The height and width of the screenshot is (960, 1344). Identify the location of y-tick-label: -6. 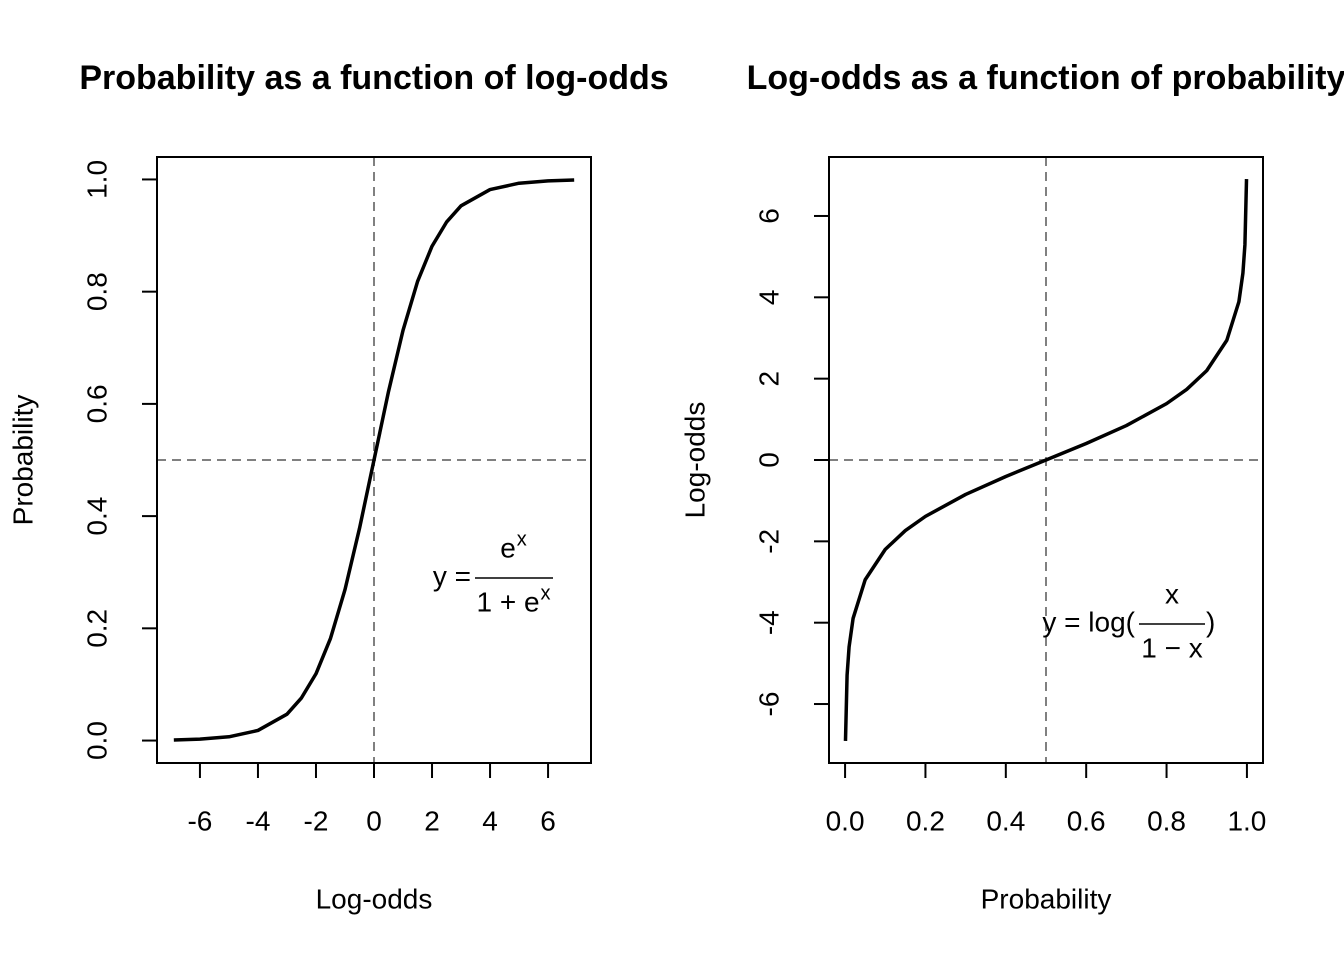
(768, 704).